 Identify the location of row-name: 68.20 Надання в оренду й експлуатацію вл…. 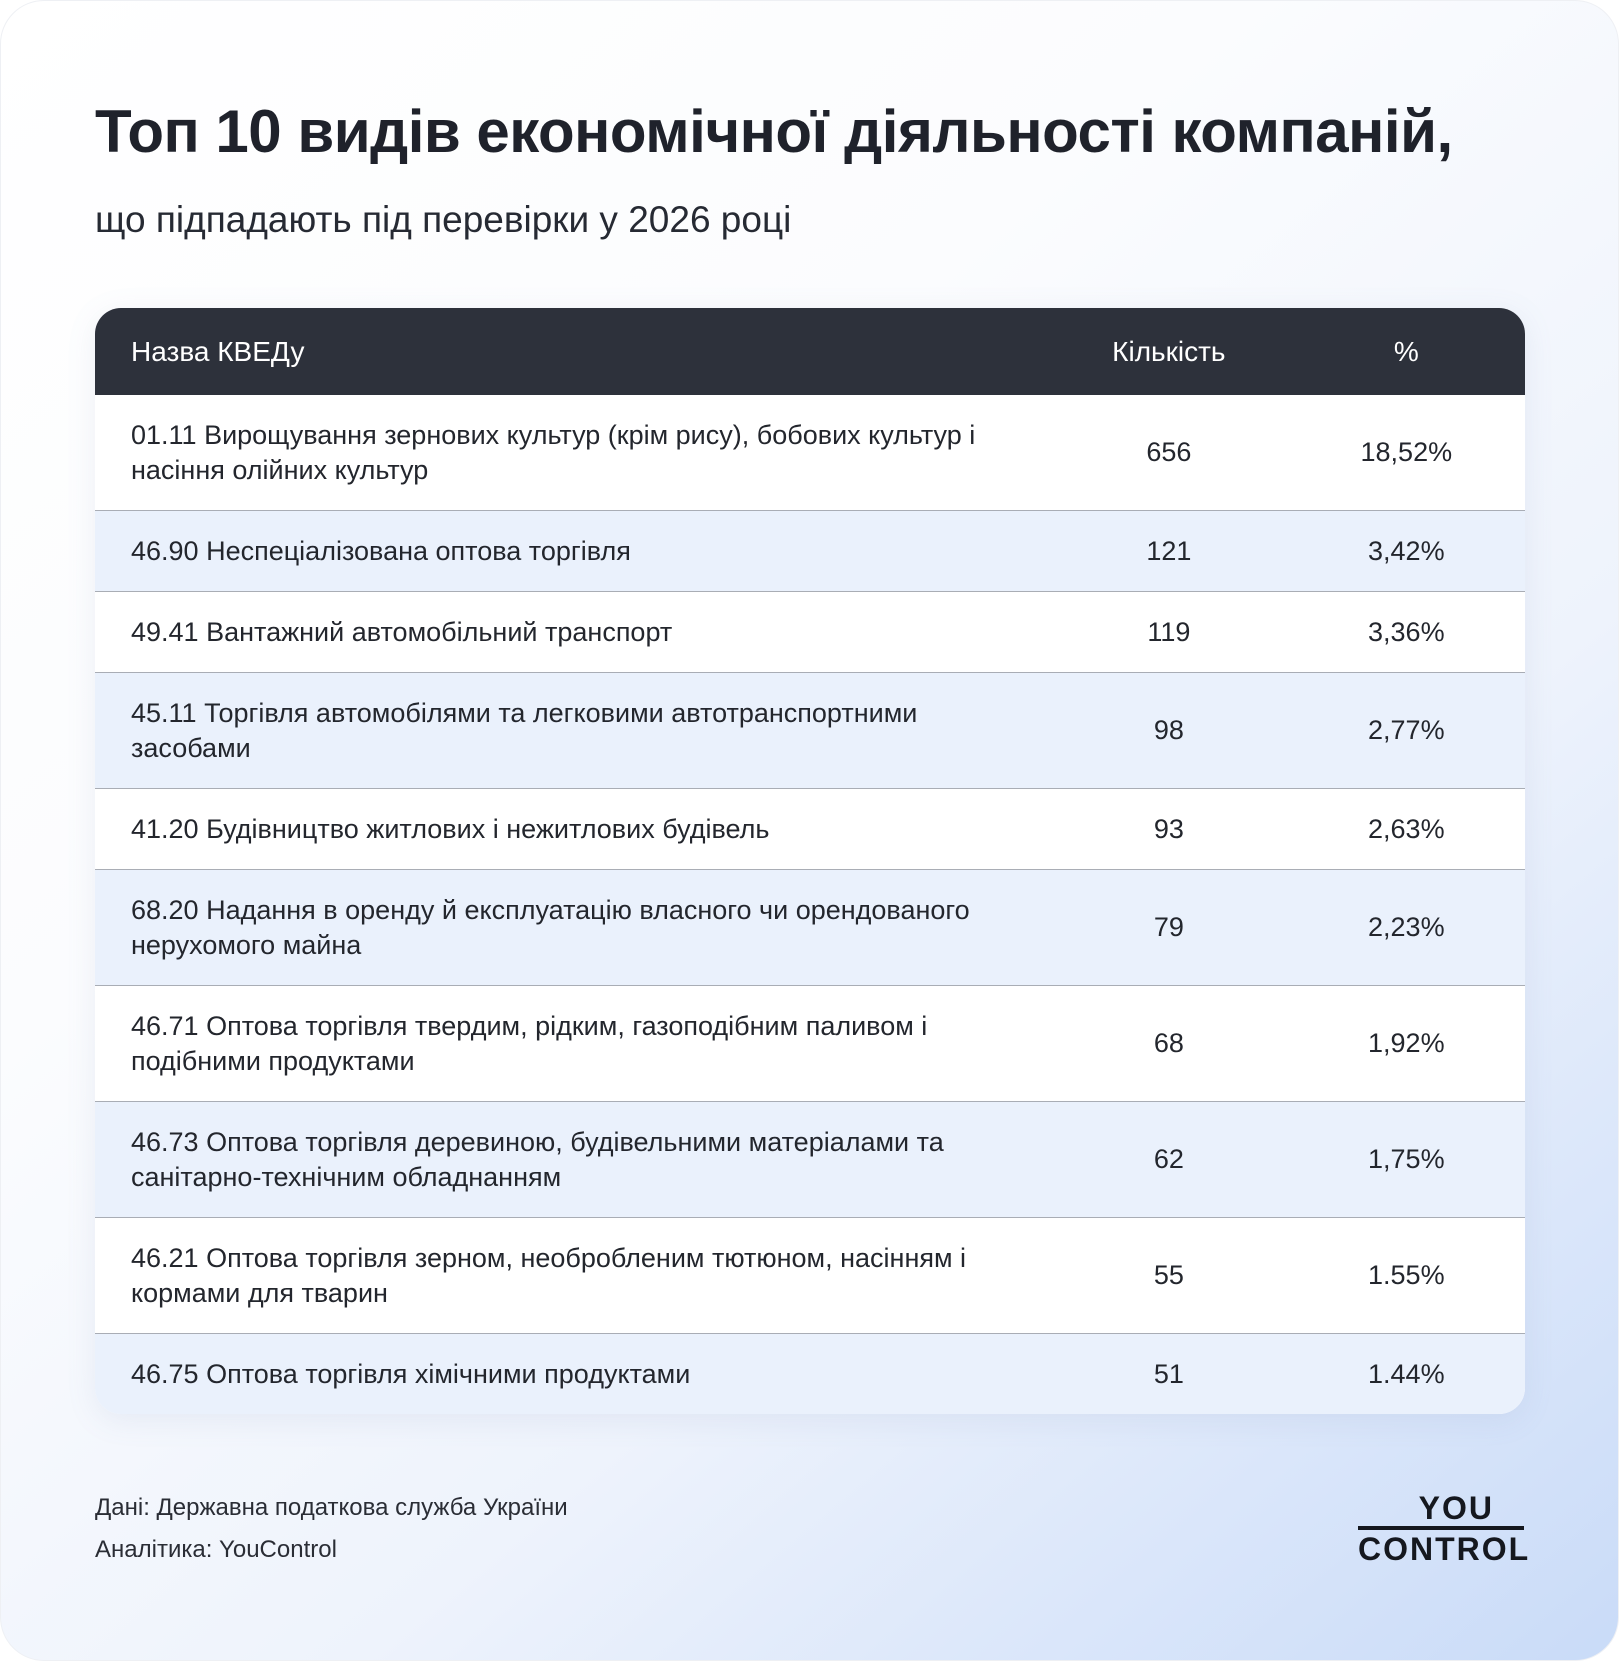
(550, 927).